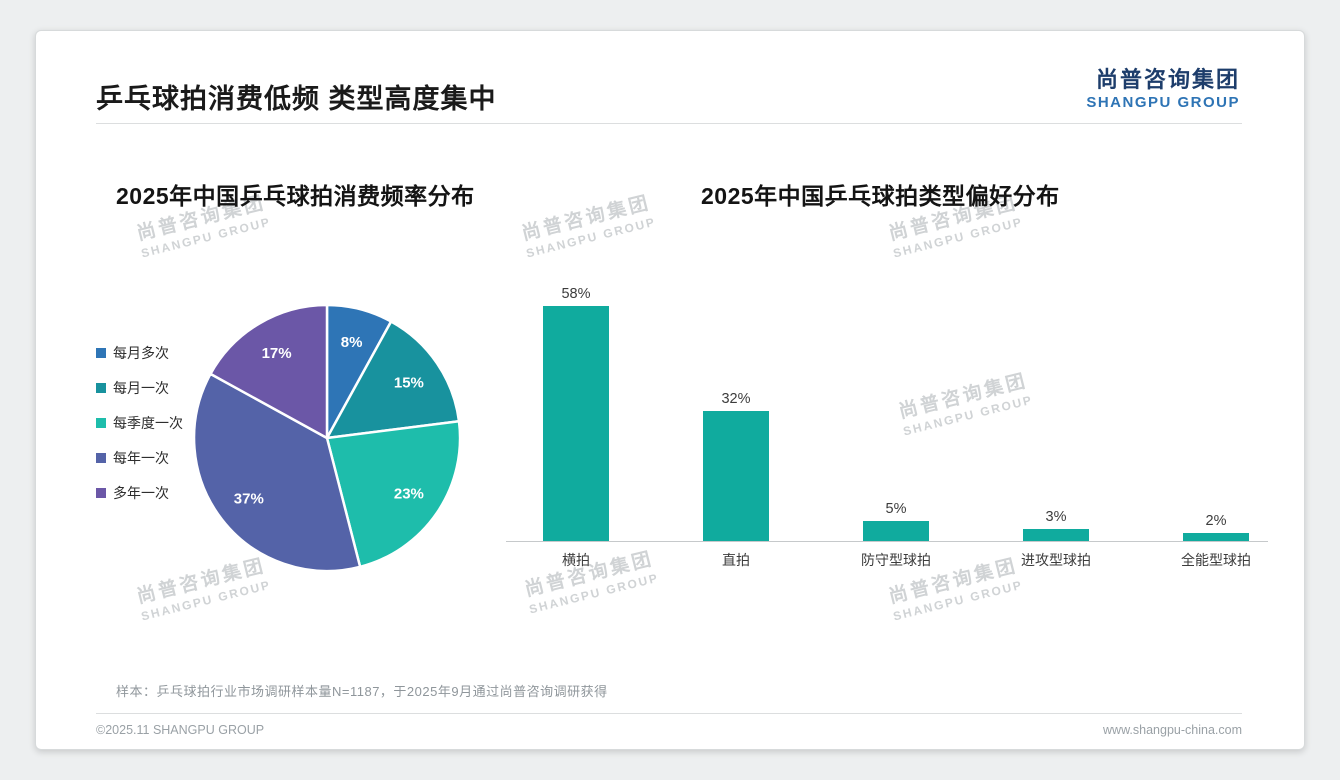  I want to click on bar-slot: 5%, so click(896, 521).